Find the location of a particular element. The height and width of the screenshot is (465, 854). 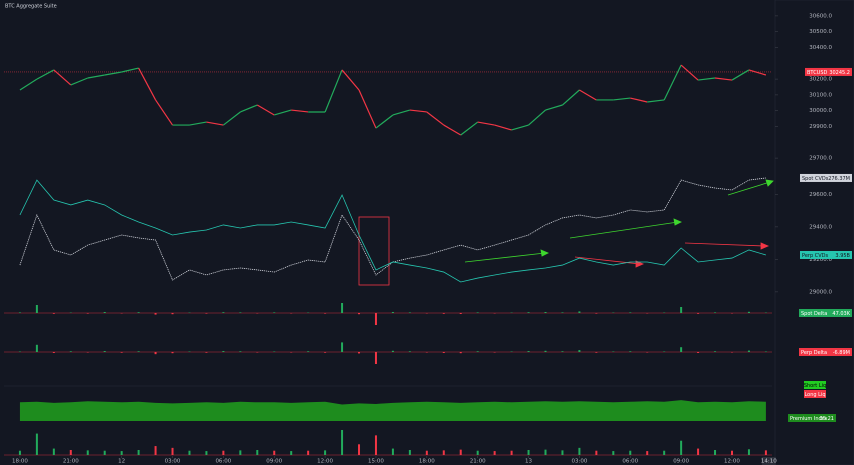

cvd-name: Spot CVDs is located at coordinates (815, 179).